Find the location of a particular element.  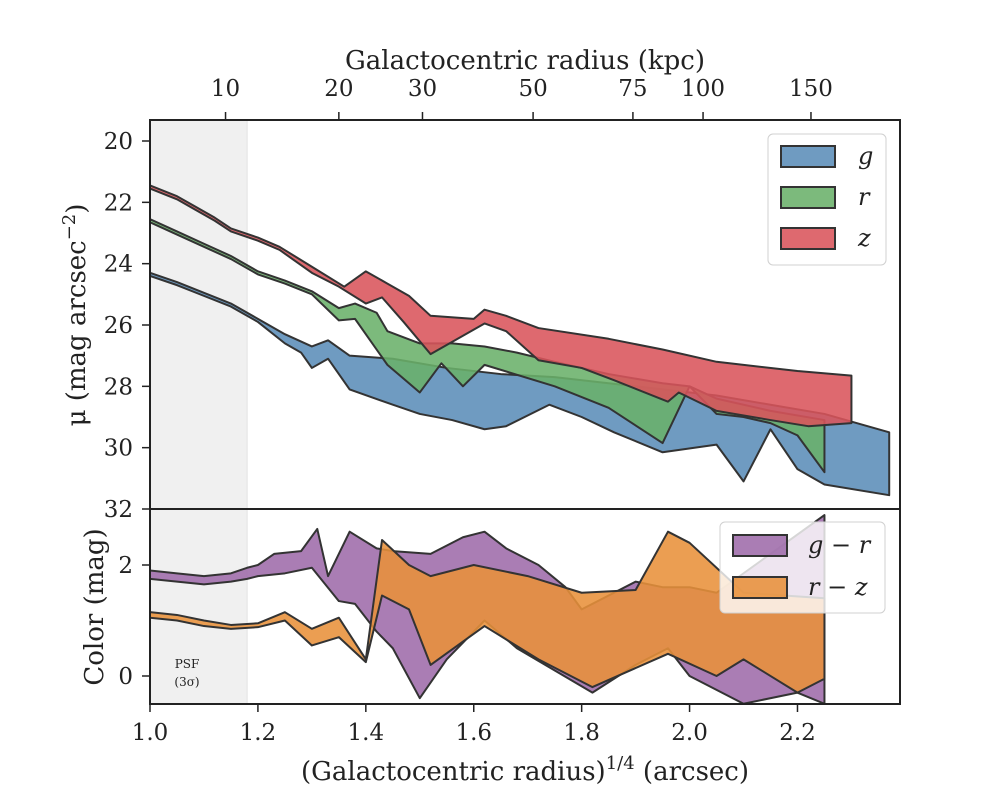

x-tick-label: 1.6 is located at coordinates (473, 733).